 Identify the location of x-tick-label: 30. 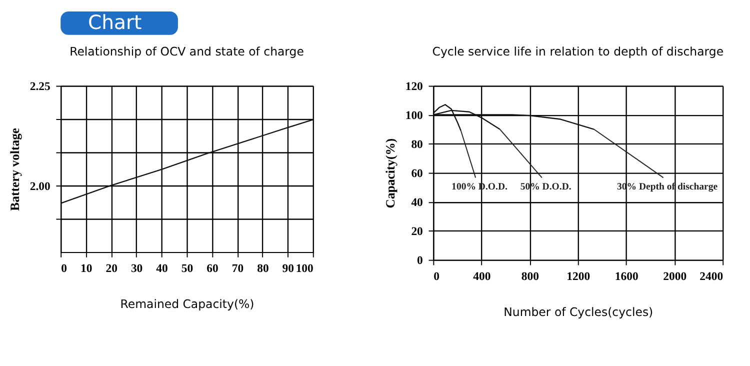
(136, 269).